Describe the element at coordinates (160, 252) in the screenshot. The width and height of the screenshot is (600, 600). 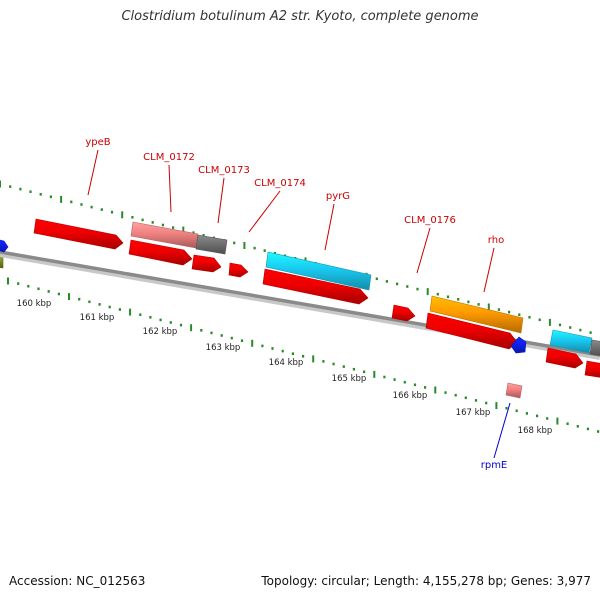
I see `CLM_0172-cds` at that location.